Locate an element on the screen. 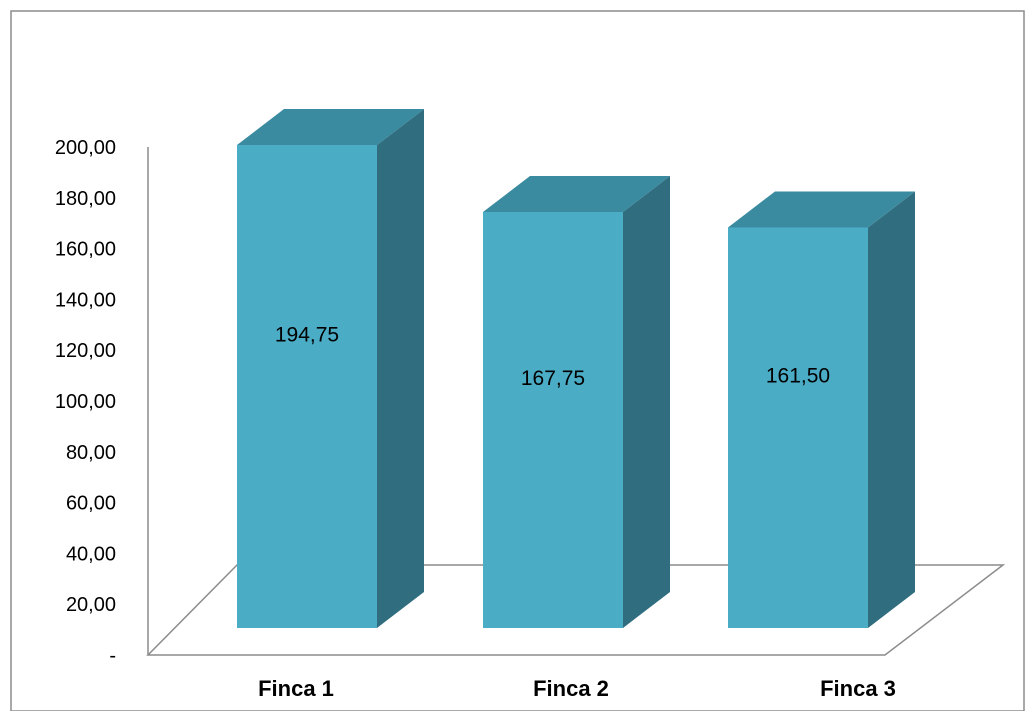  y-tick-label: 140,00 is located at coordinates (85, 300).